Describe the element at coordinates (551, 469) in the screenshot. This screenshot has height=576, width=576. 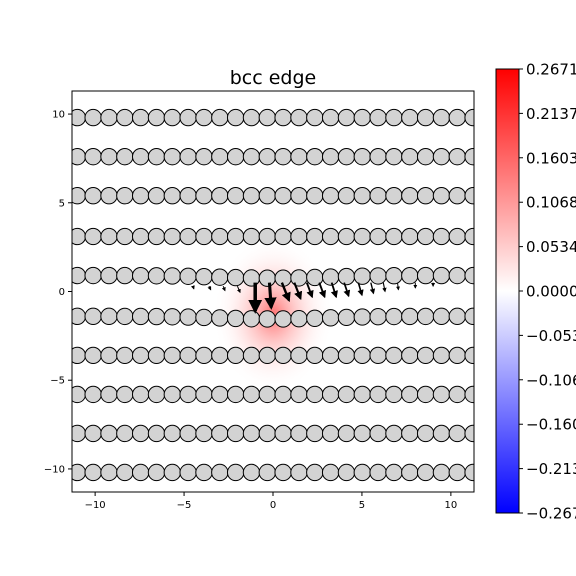
I see `colorbar-tick-label: −0.2137` at that location.